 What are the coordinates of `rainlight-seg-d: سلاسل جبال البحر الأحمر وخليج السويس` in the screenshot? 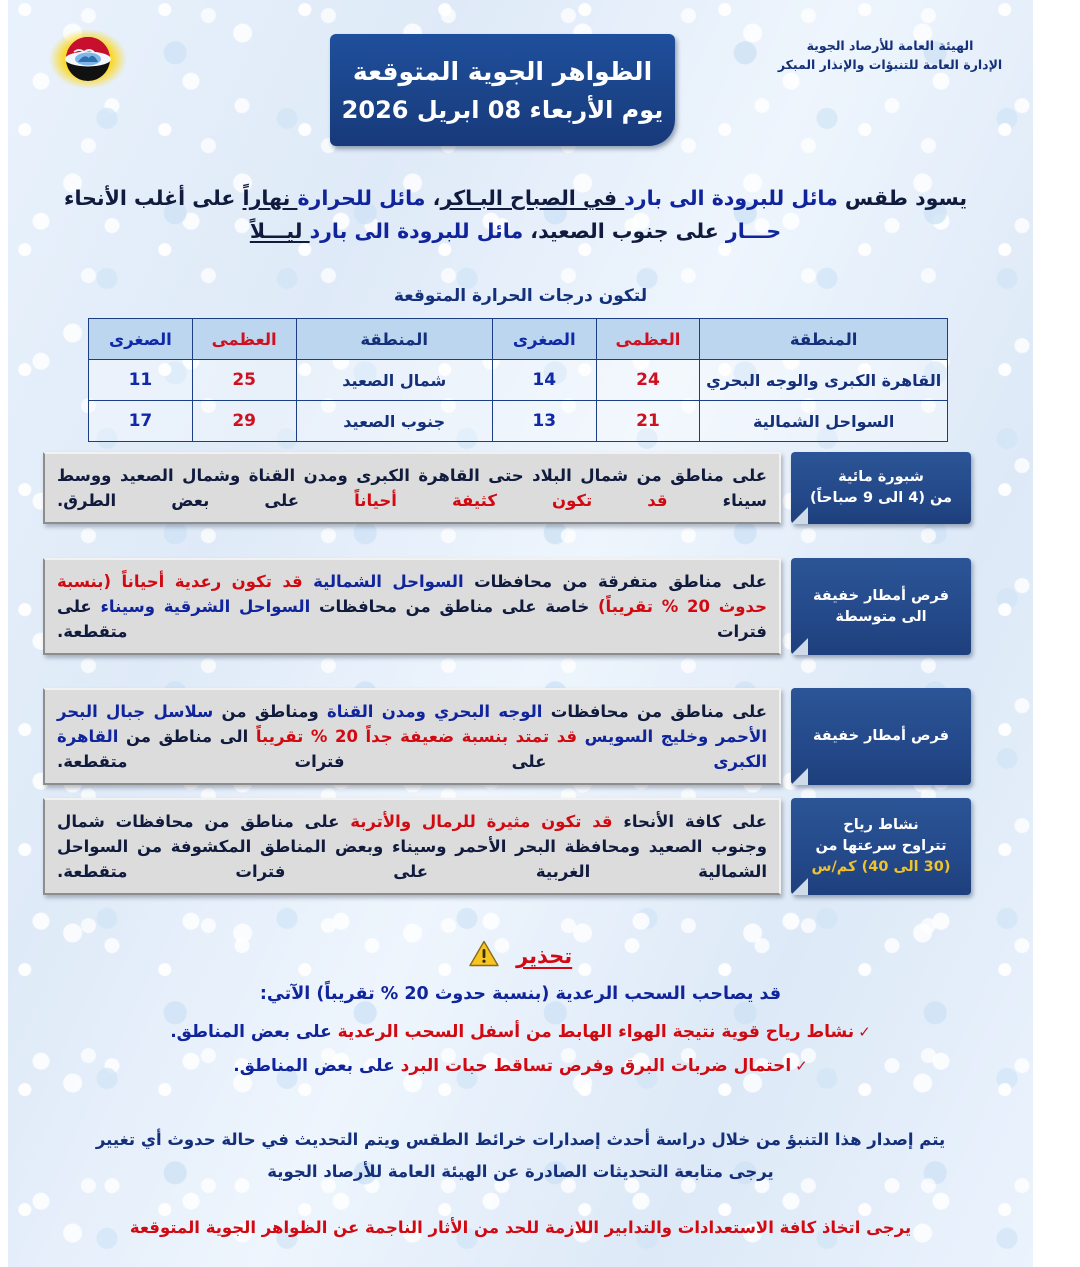 It's located at (412, 724).